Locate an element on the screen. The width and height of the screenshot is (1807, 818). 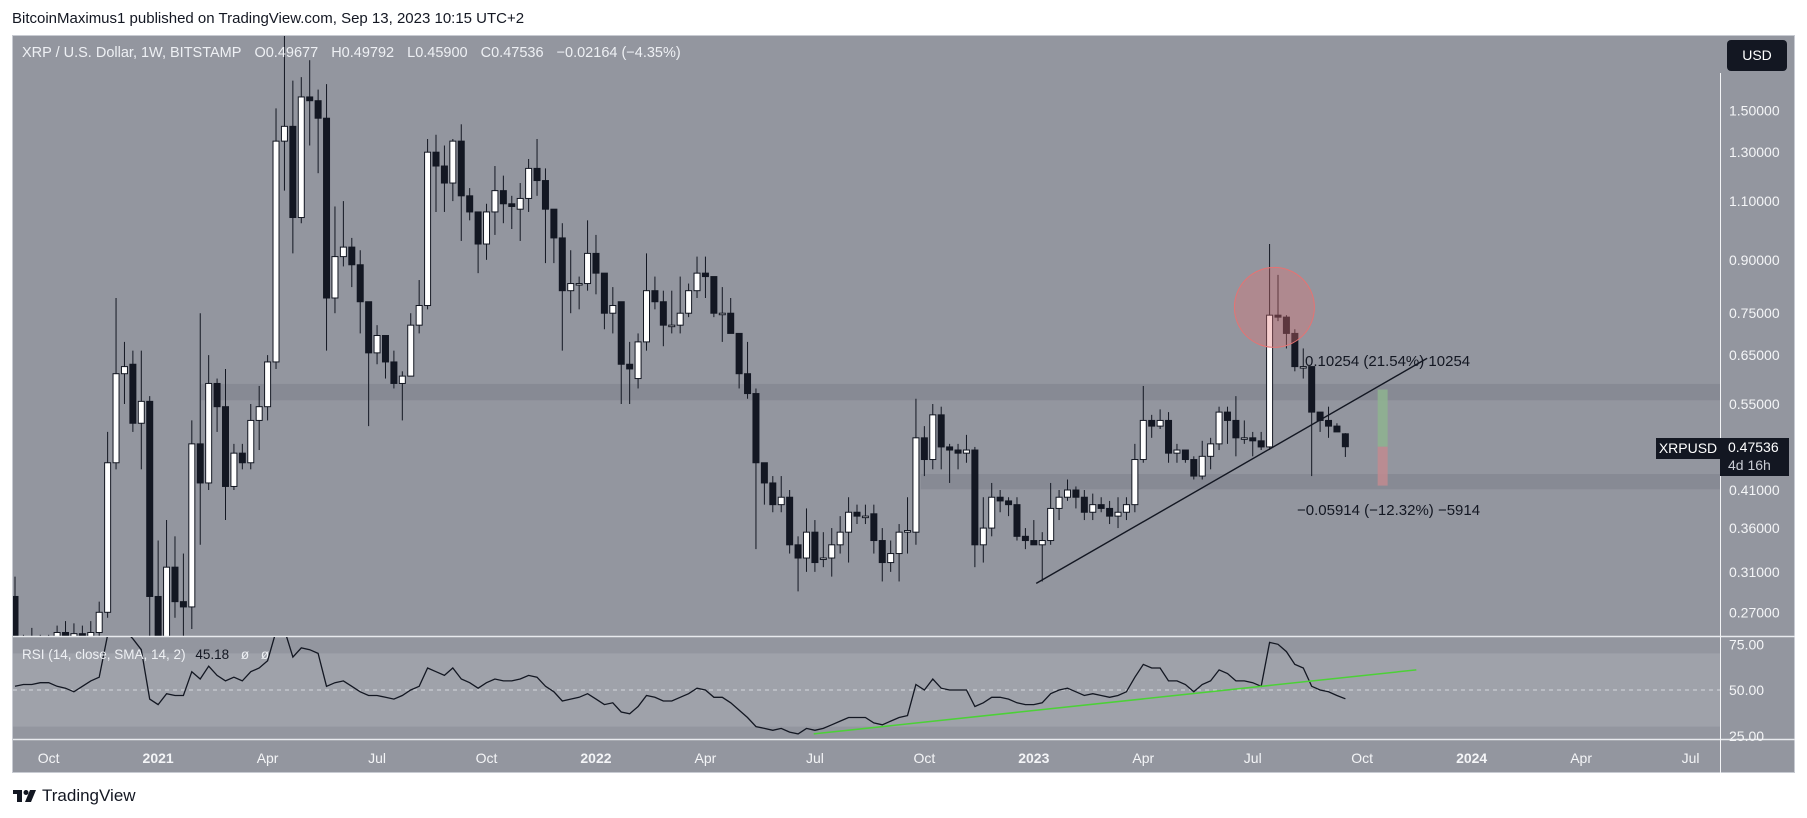
rsi-band is located at coordinates (866, 690).